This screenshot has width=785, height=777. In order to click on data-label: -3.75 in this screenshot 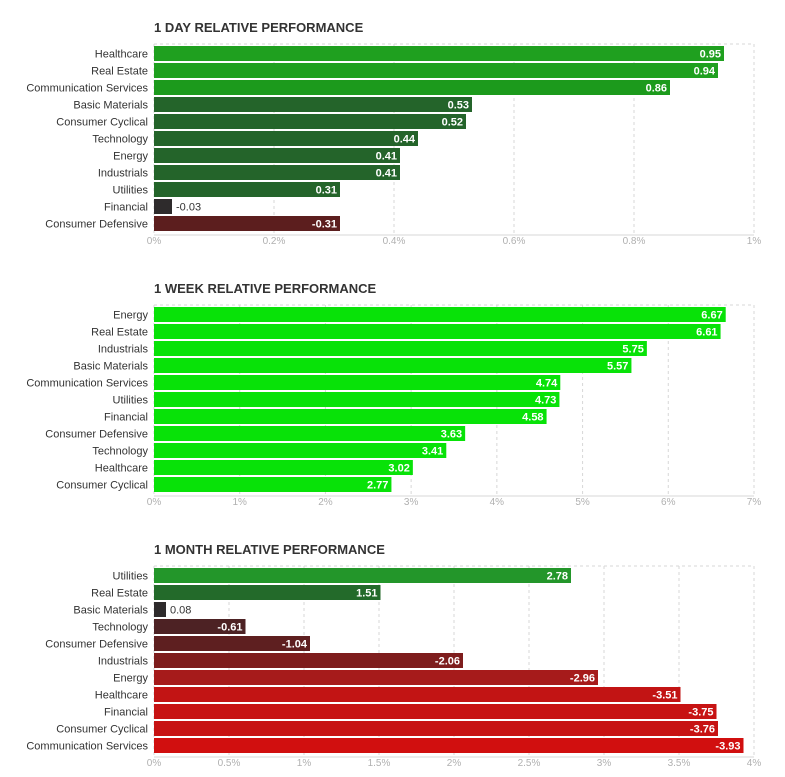, I will do `click(700, 713)`.